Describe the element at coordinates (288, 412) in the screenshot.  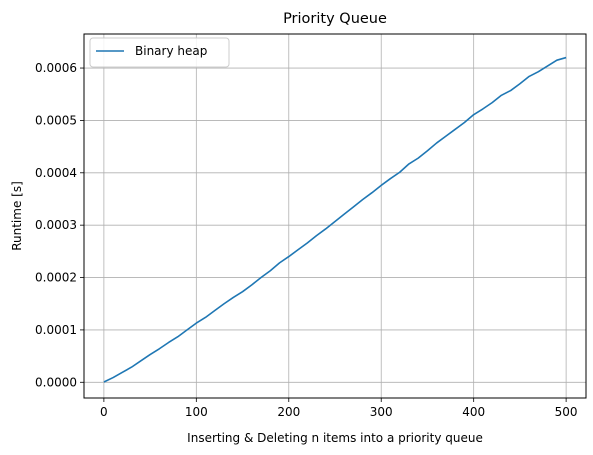
I see `x-tick-label: 200` at that location.